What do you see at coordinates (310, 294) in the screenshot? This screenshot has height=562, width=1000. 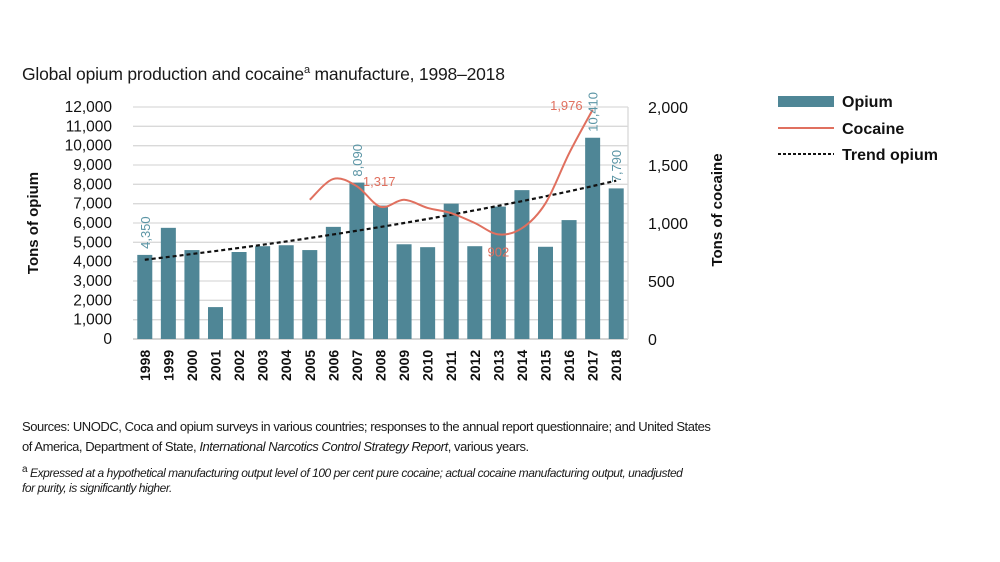 I see `bar-opium-2005` at bounding box center [310, 294].